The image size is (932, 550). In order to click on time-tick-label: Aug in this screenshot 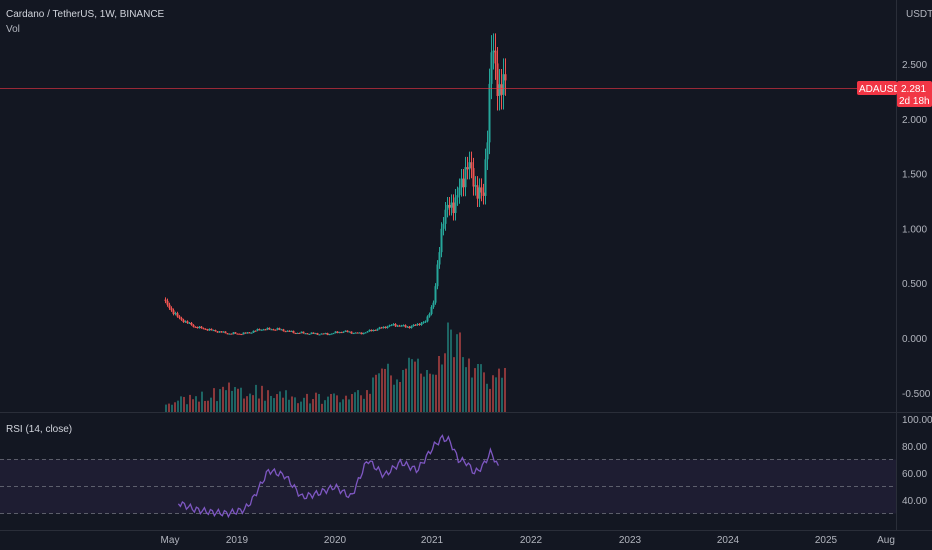, I will do `click(886, 540)`.